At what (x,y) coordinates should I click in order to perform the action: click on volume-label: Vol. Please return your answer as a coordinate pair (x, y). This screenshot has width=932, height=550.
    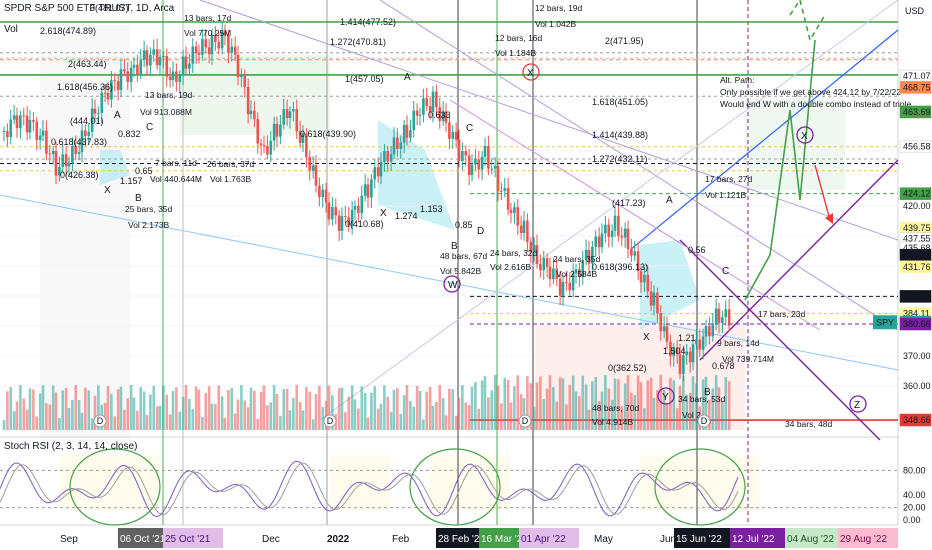
    Looking at the image, I should click on (11, 29).